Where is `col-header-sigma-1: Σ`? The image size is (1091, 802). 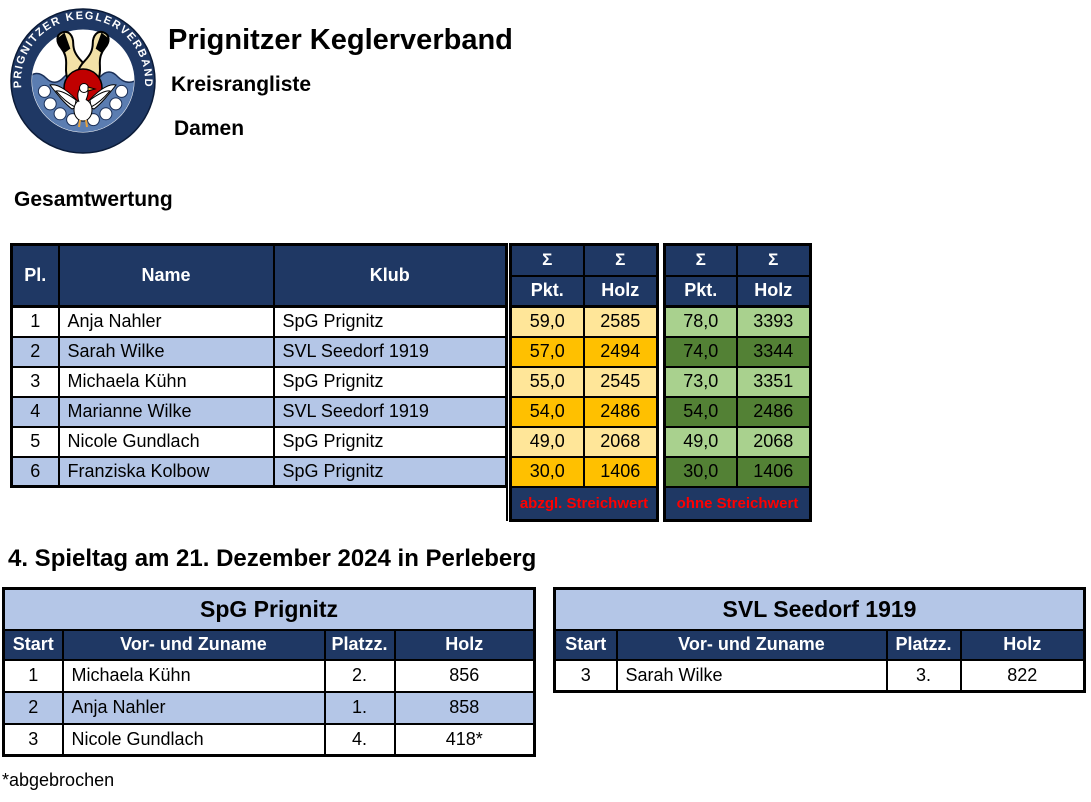 col-header-sigma-1: Σ is located at coordinates (547, 260).